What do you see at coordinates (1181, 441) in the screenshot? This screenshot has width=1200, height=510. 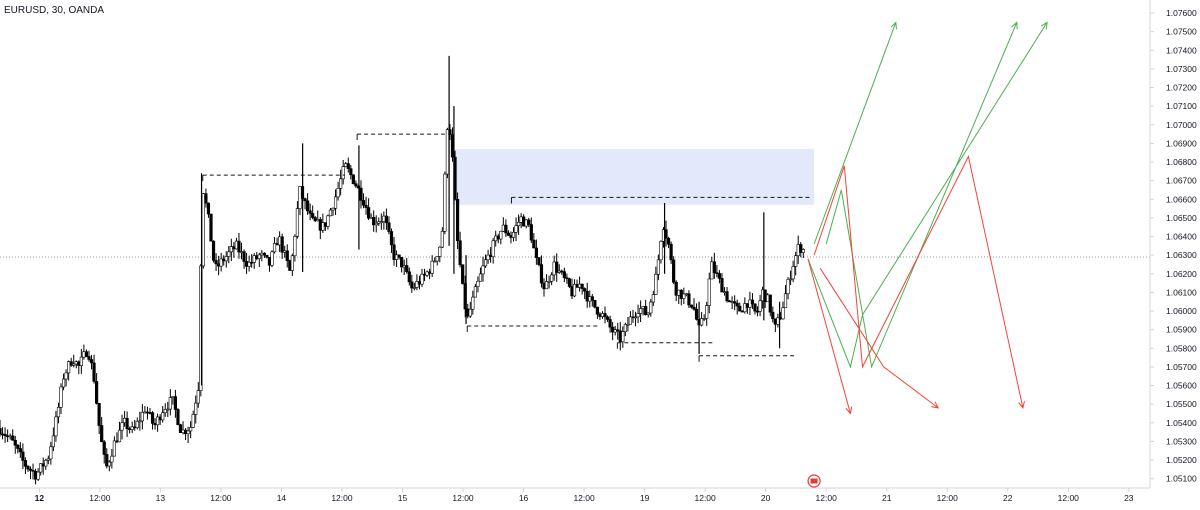 I see `y-tick-label-23: 1.05300` at bounding box center [1181, 441].